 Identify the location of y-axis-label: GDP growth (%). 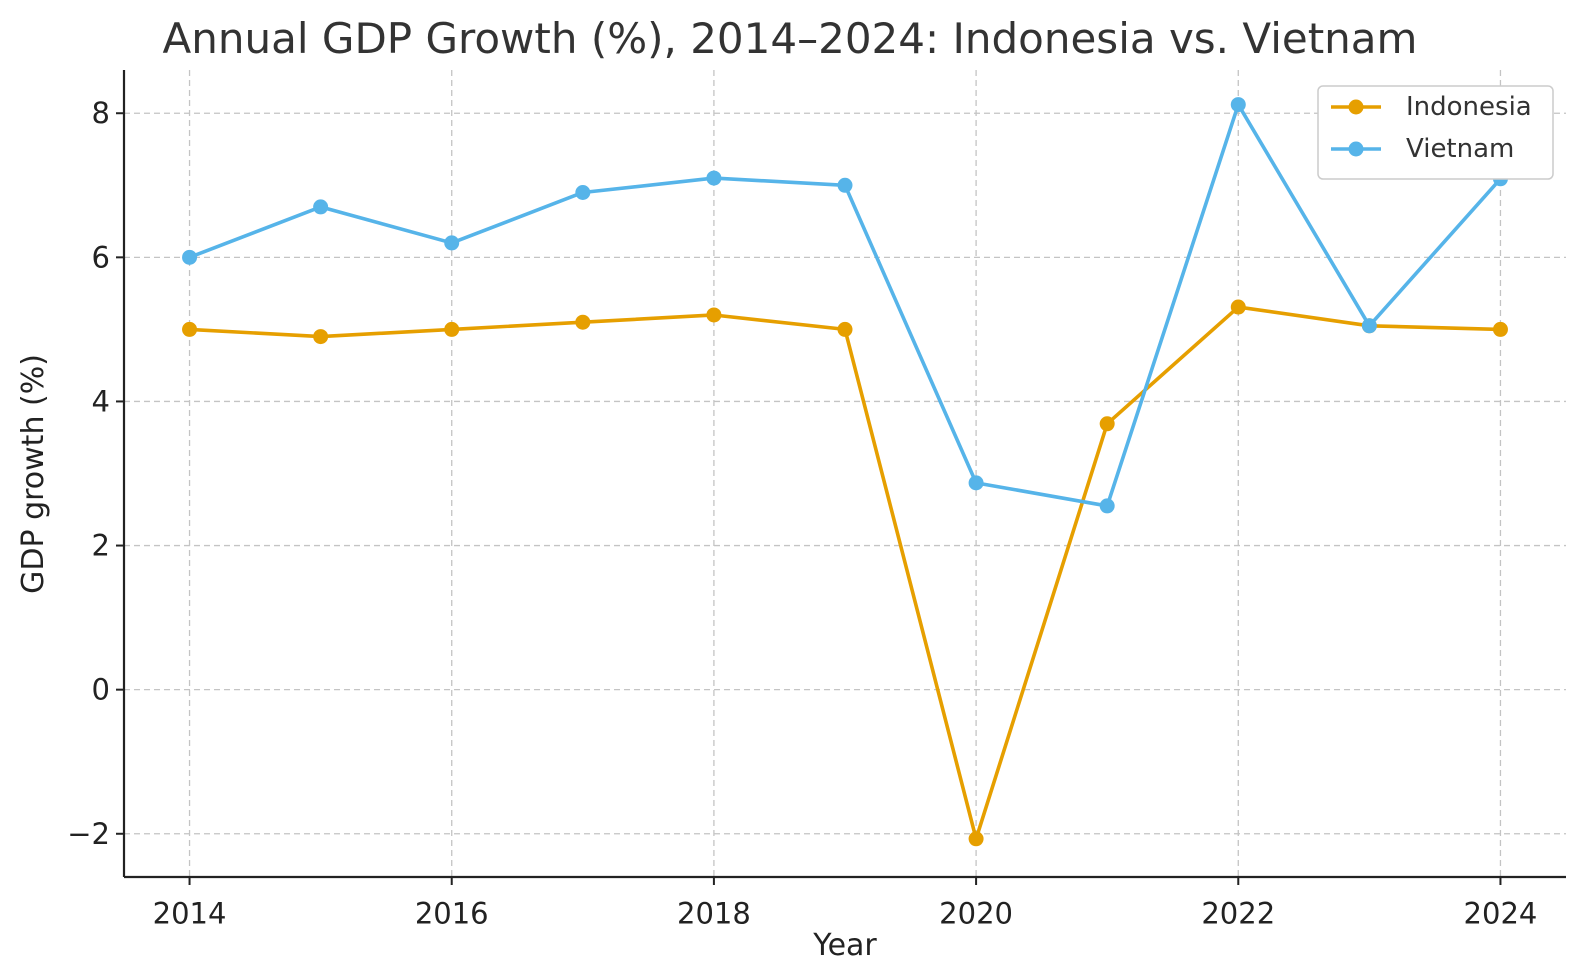
(33, 474).